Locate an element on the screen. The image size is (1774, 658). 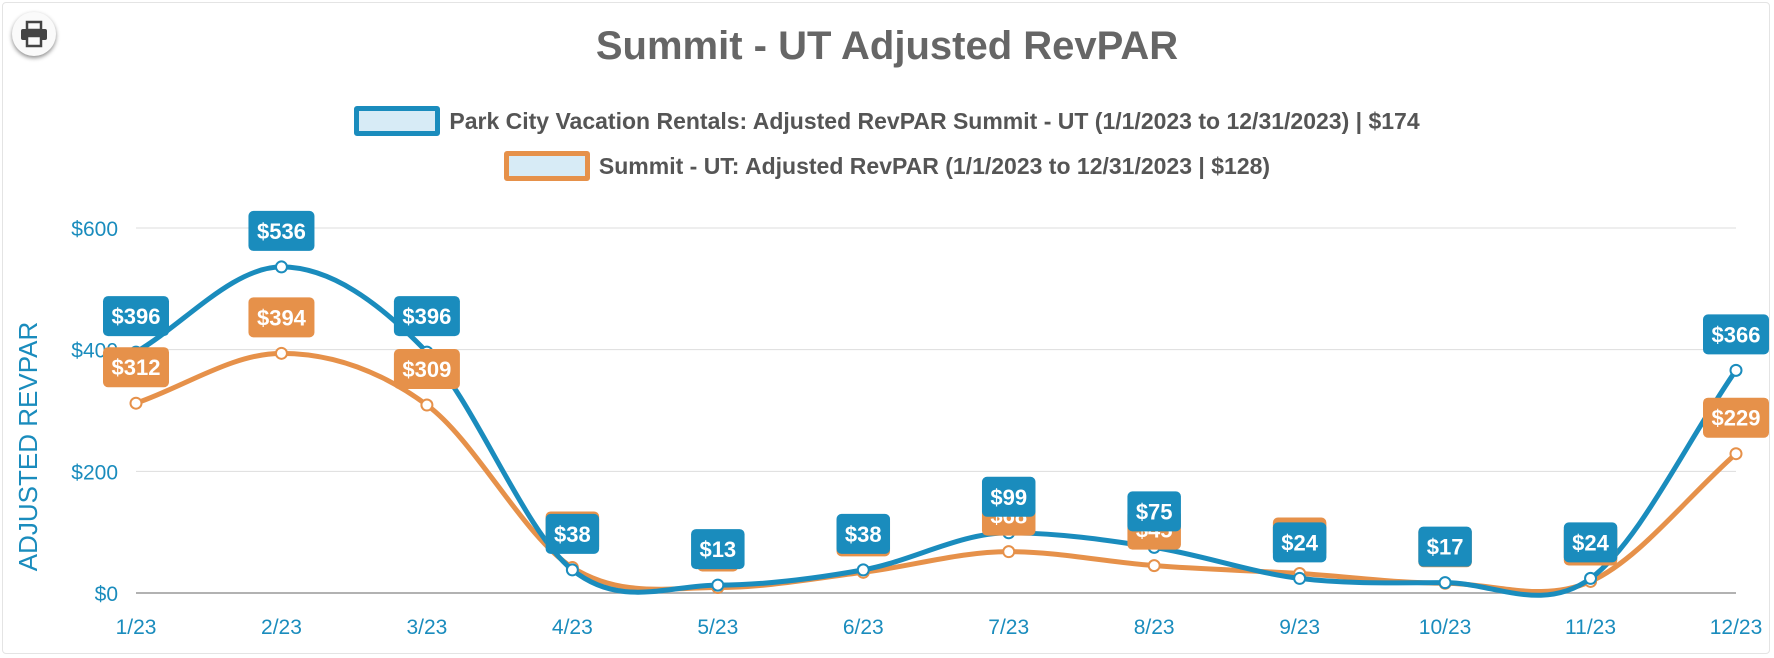
data-label-text: $309 is located at coordinates (426, 369).